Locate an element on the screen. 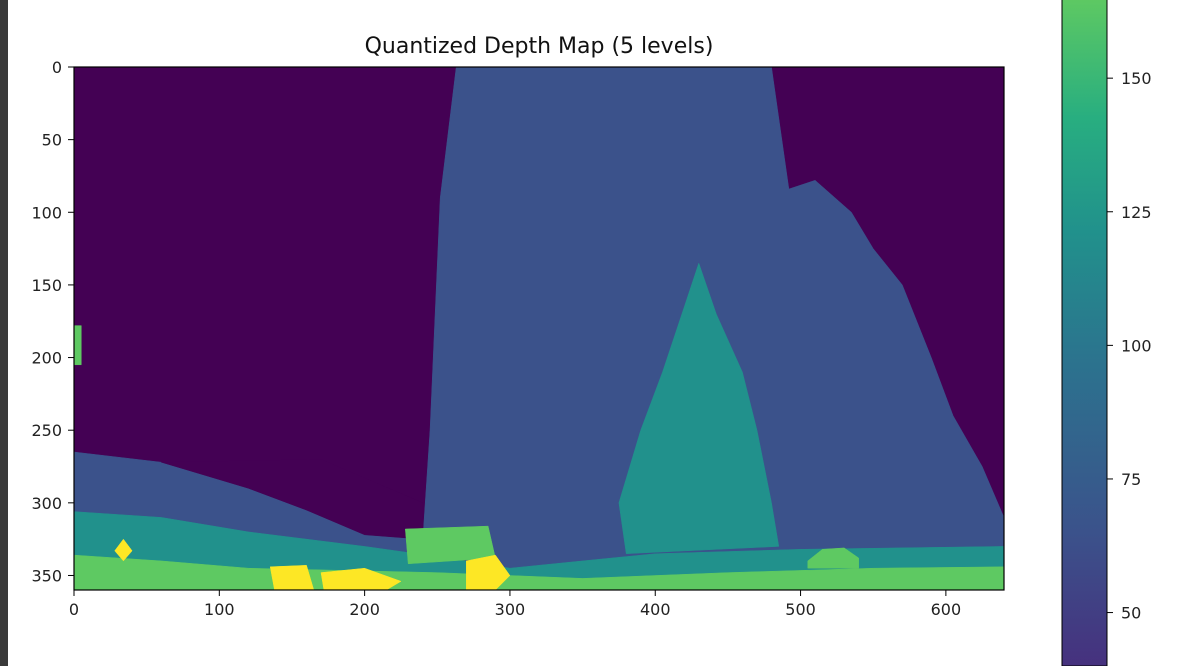 This screenshot has height=666, width=1182. x-axis: 0 100 200 300 400 500 600 is located at coordinates (515, 604).